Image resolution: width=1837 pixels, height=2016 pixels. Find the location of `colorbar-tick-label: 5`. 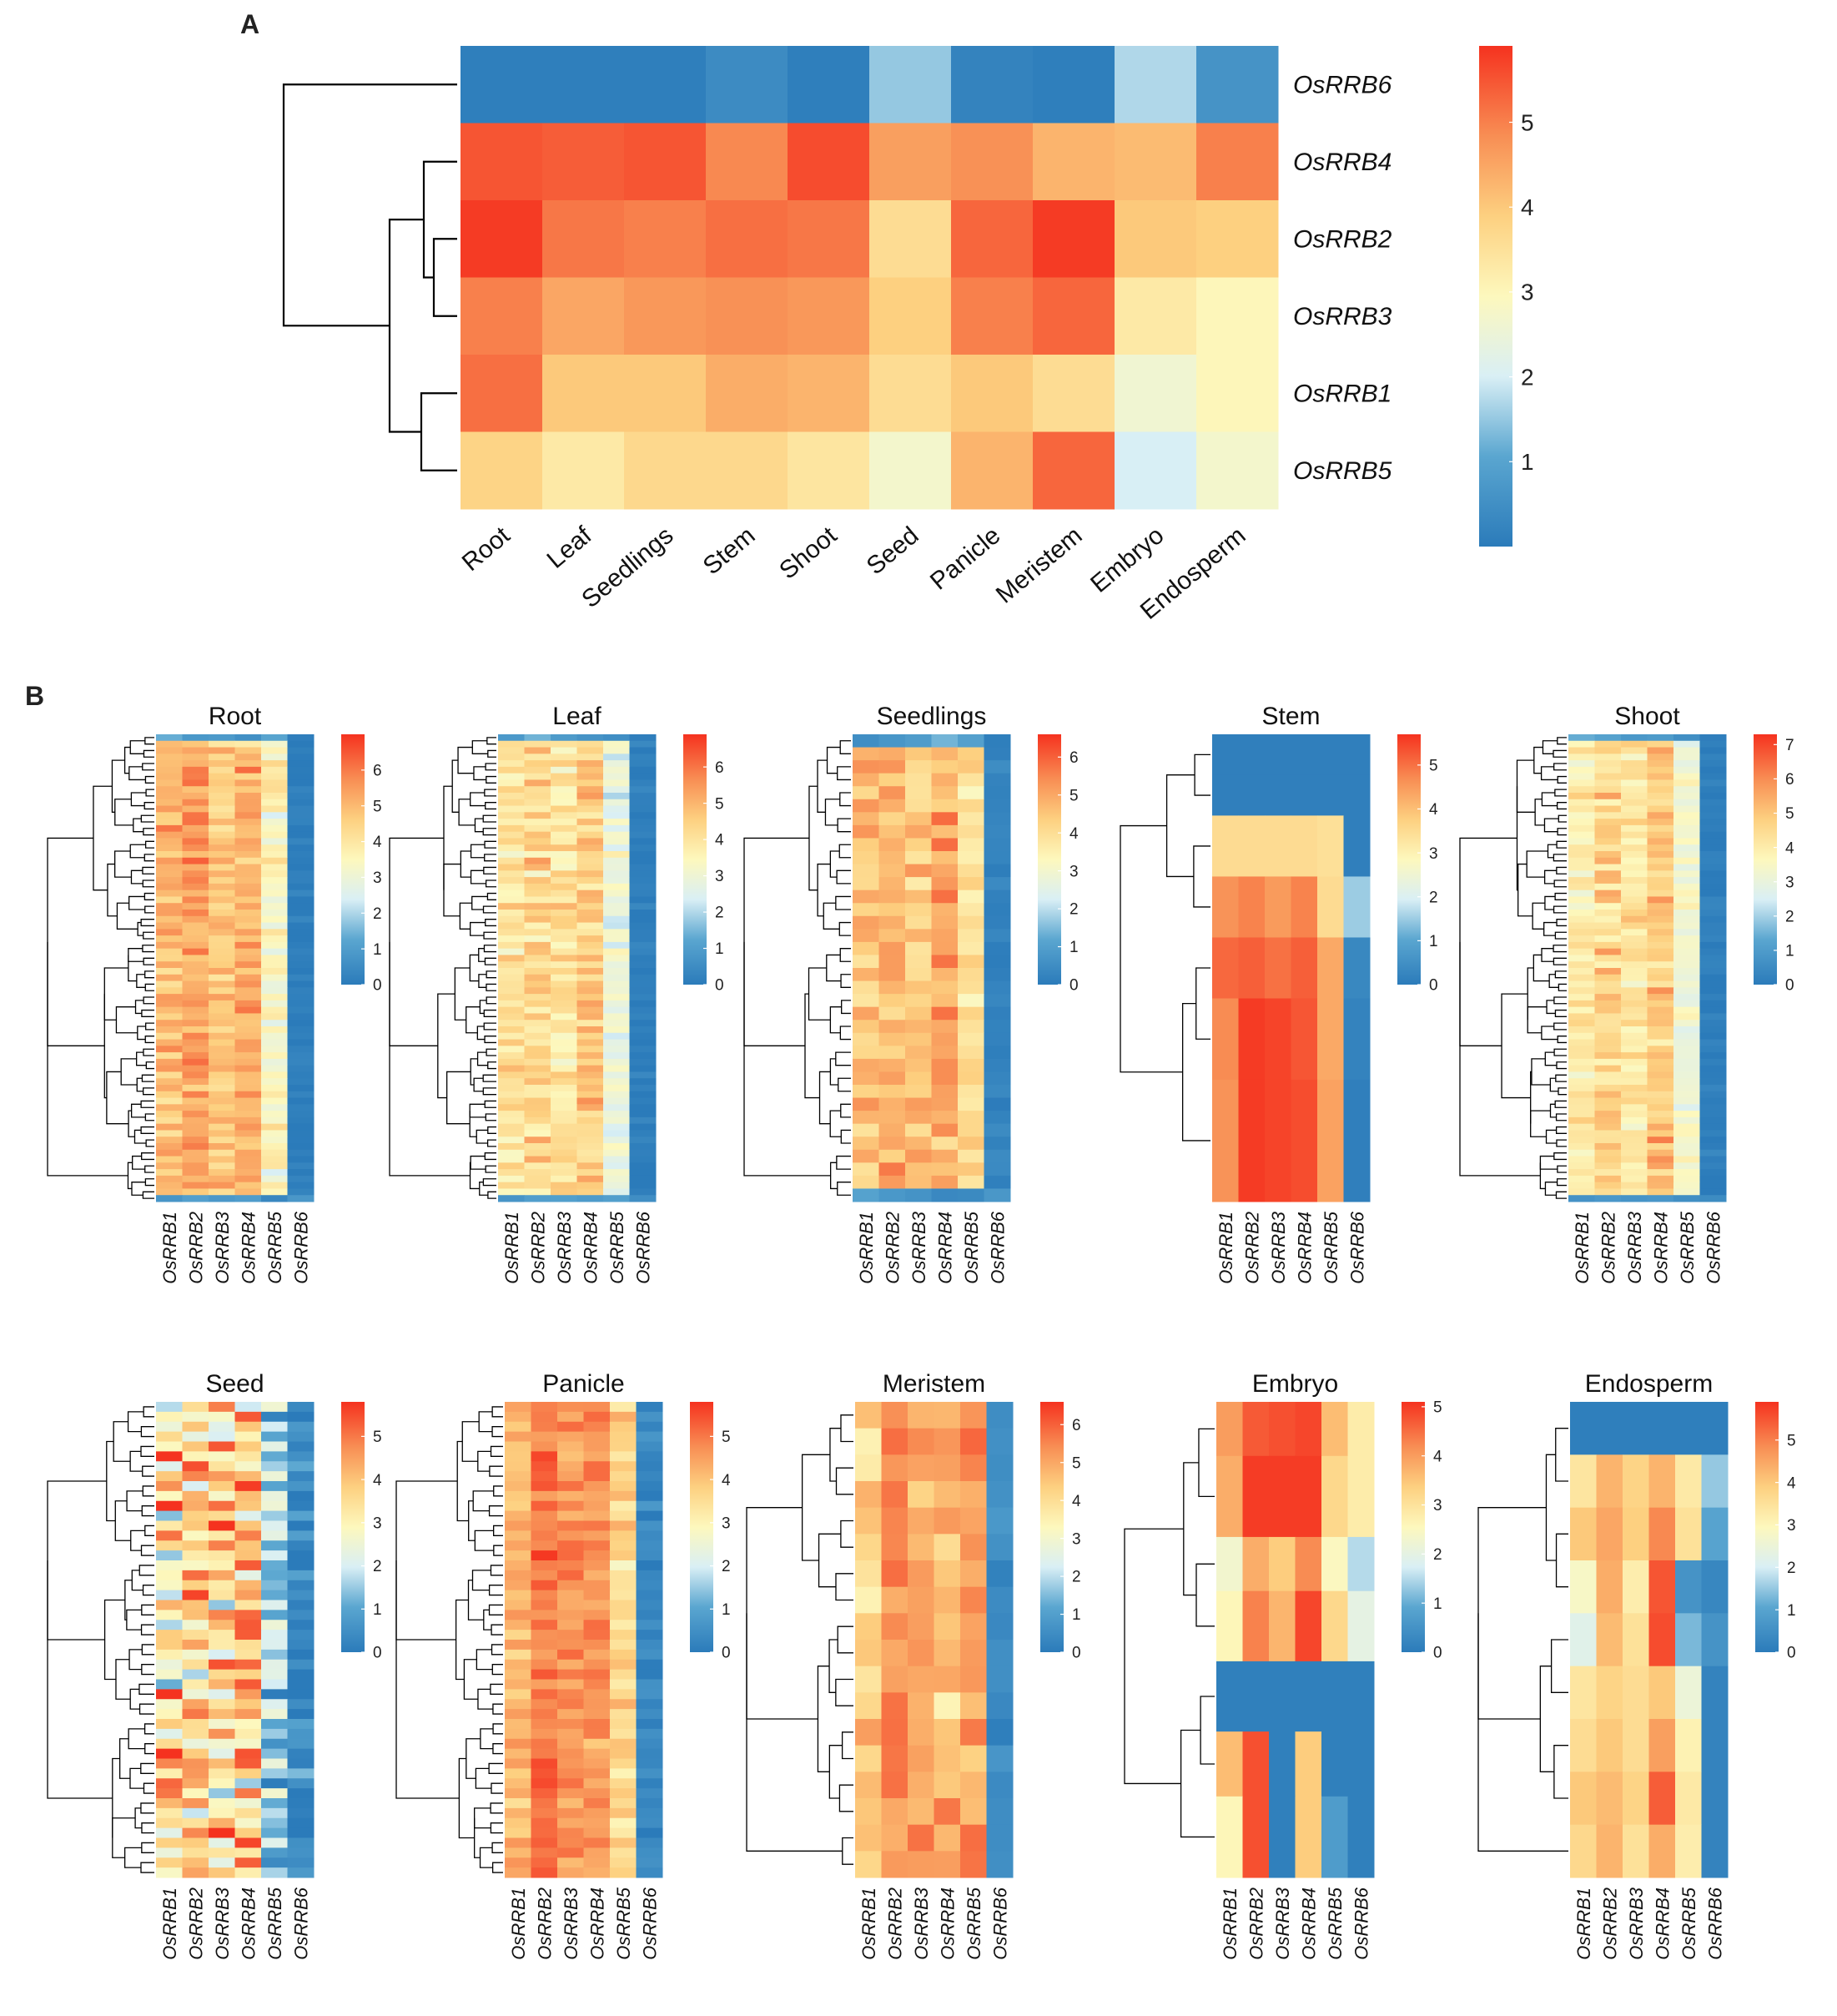

colorbar-tick-label: 5 is located at coordinates (378, 1437).